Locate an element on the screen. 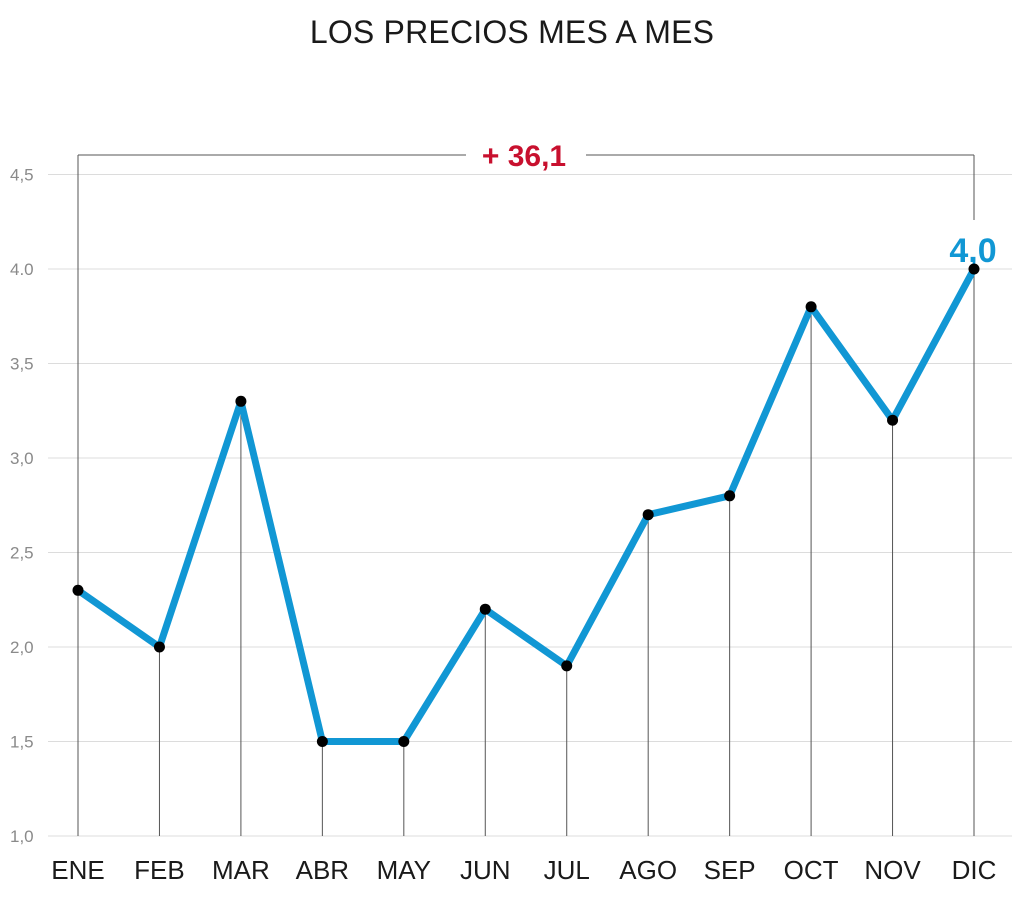 This screenshot has width=1024, height=900. chart-title: LOS PRECIOS MES A MES is located at coordinates (512, 32).